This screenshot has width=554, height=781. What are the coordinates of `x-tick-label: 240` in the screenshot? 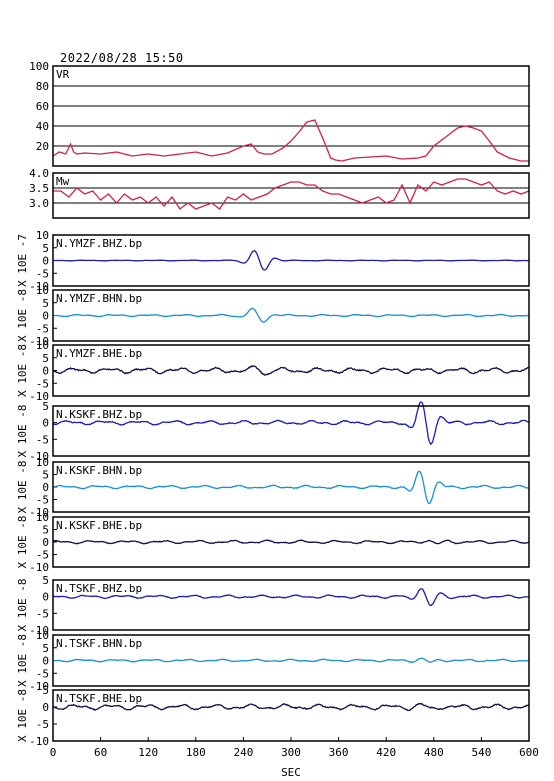 It's located at (243, 752).